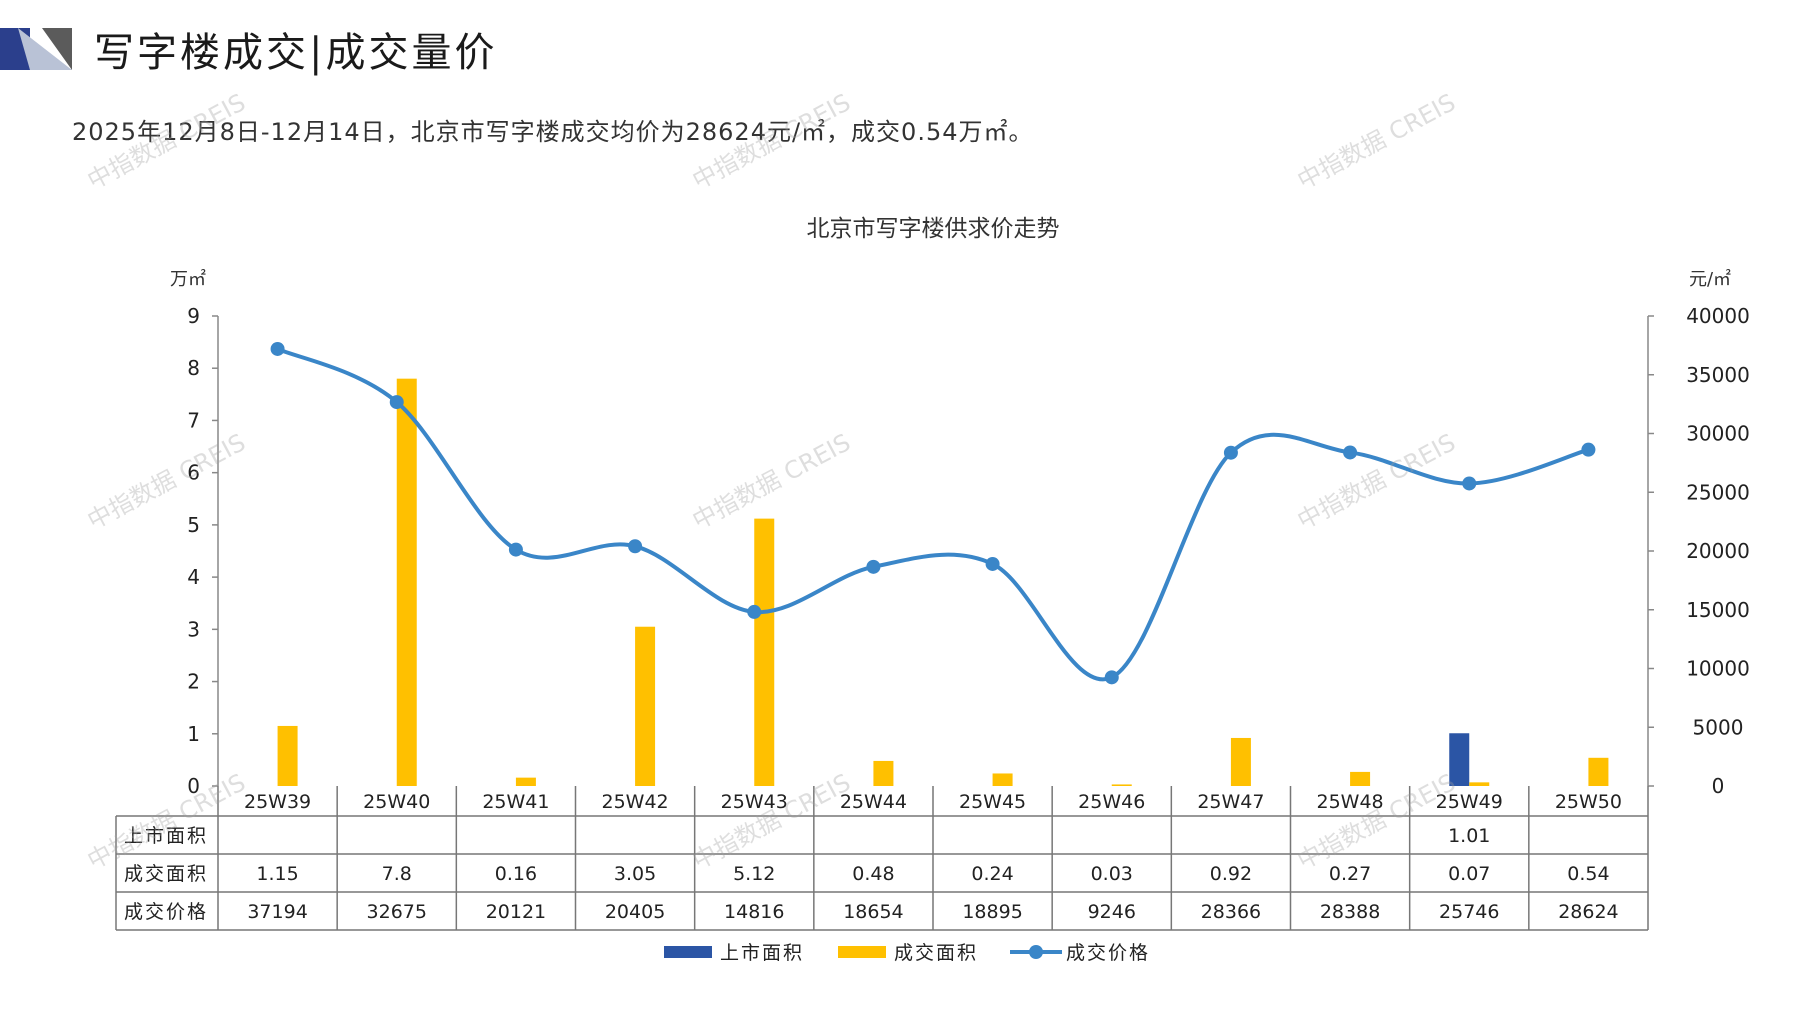  I want to click on brand-logo-icon, so click(36, 49).